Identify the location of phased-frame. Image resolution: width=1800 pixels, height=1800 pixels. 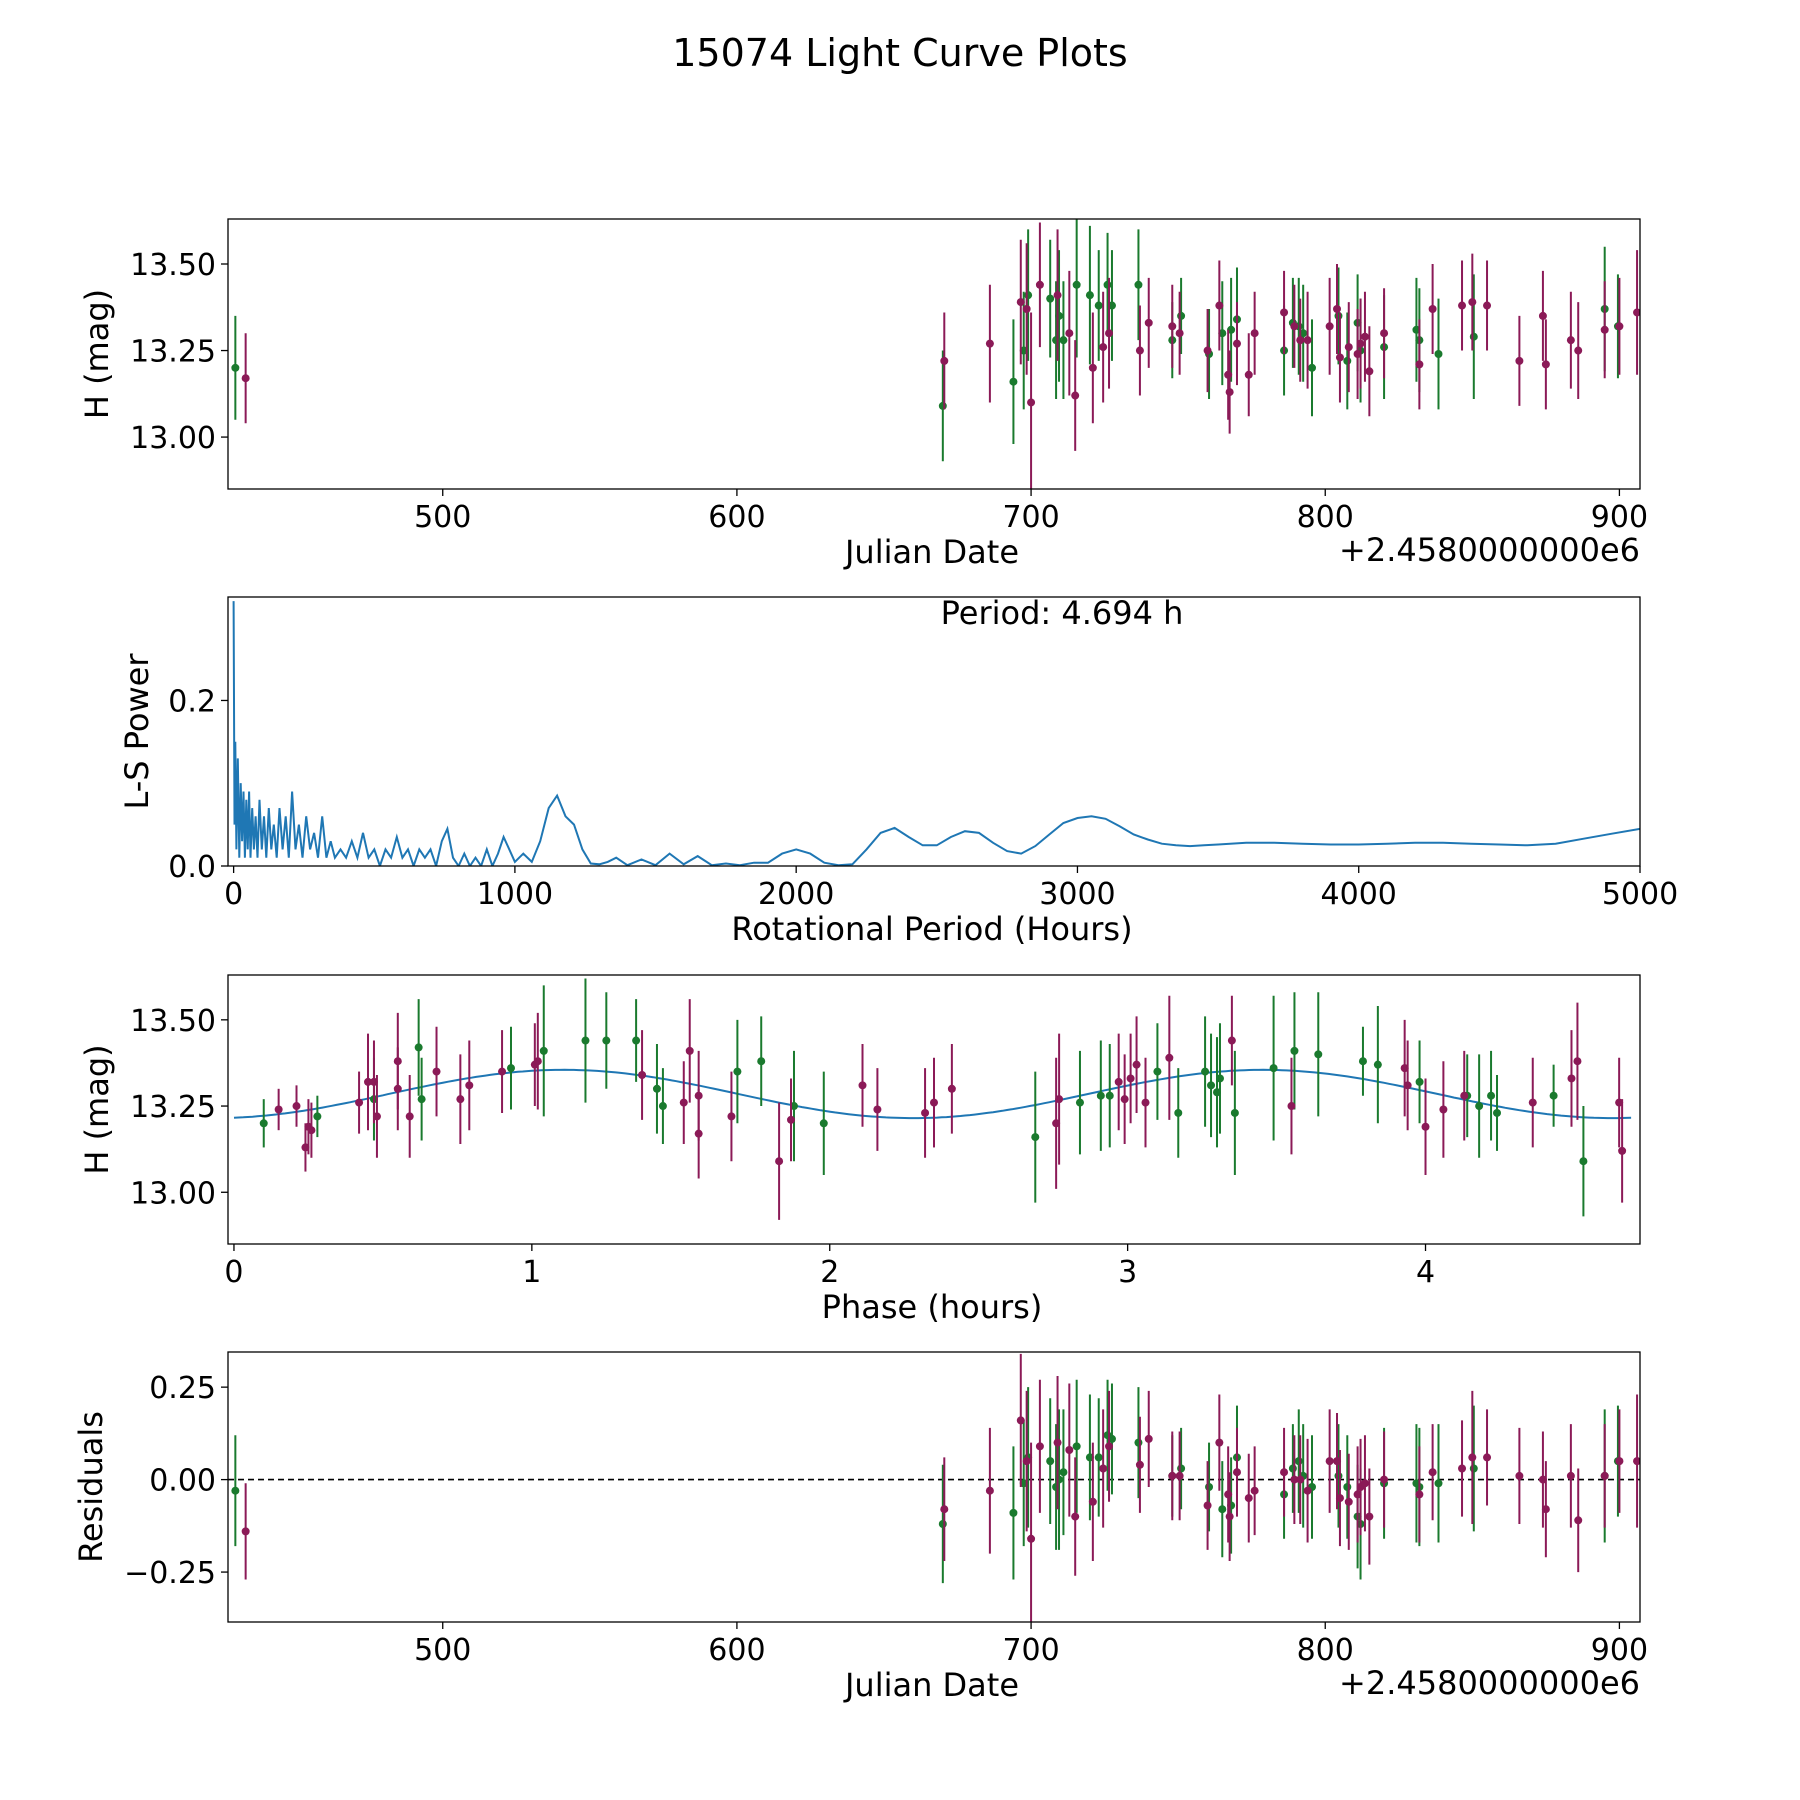
(934, 1109).